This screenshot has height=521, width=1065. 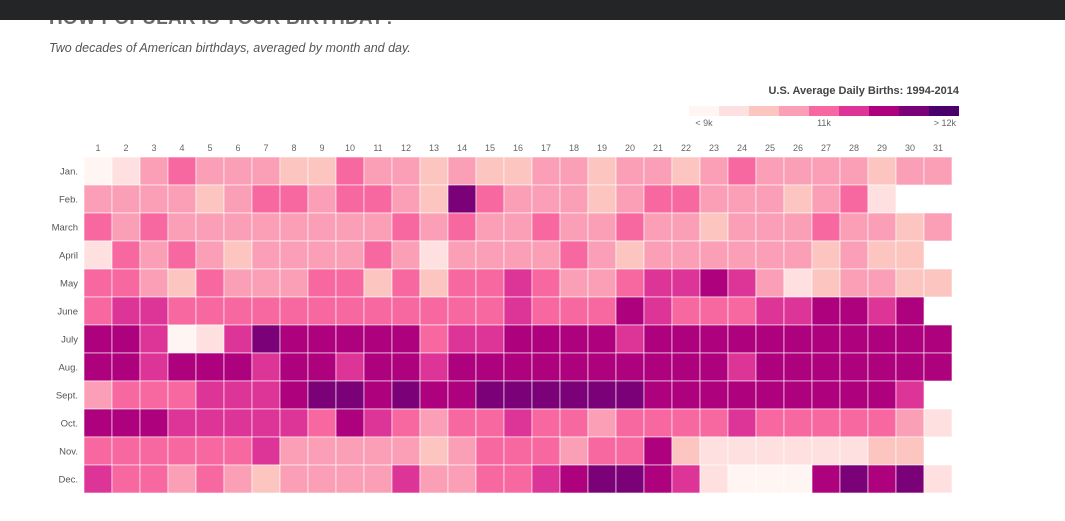 I want to click on month-label: Oct., so click(x=69, y=424).